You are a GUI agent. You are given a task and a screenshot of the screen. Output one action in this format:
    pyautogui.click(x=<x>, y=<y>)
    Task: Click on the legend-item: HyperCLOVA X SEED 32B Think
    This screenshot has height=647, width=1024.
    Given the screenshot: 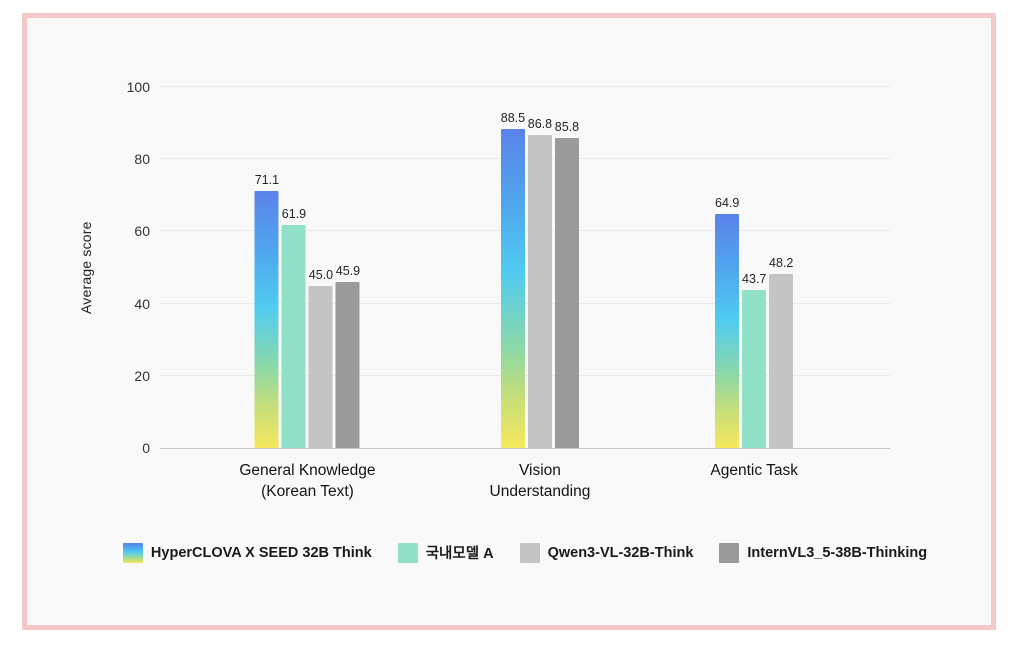 What is the action you would take?
    pyautogui.click(x=247, y=552)
    